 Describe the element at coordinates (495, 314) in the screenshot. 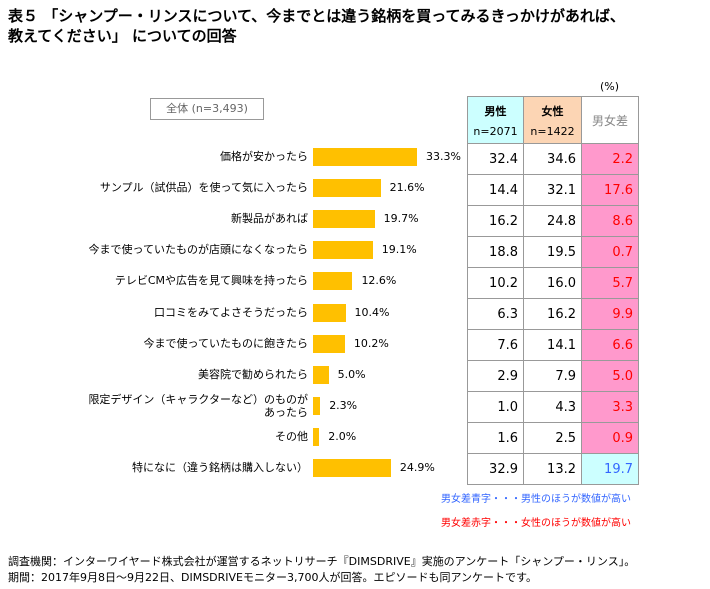

I see `male-value: 6.3` at that location.